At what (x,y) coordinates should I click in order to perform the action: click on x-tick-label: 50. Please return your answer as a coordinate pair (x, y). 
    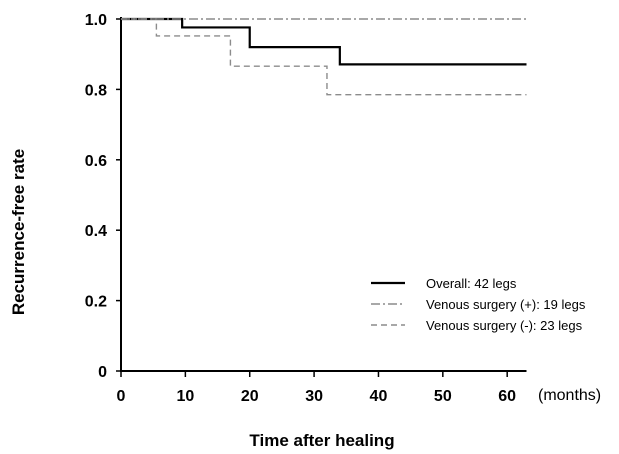
    Looking at the image, I should click on (443, 396).